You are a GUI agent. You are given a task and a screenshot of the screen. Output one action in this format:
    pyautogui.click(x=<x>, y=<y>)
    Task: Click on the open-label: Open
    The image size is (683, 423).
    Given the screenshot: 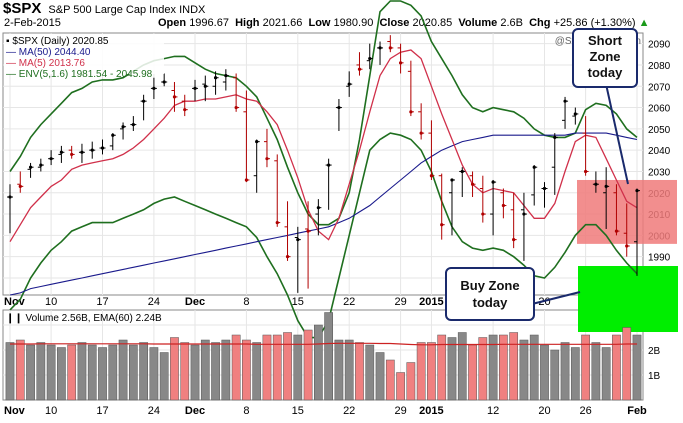 What is the action you would take?
    pyautogui.click(x=172, y=23)
    